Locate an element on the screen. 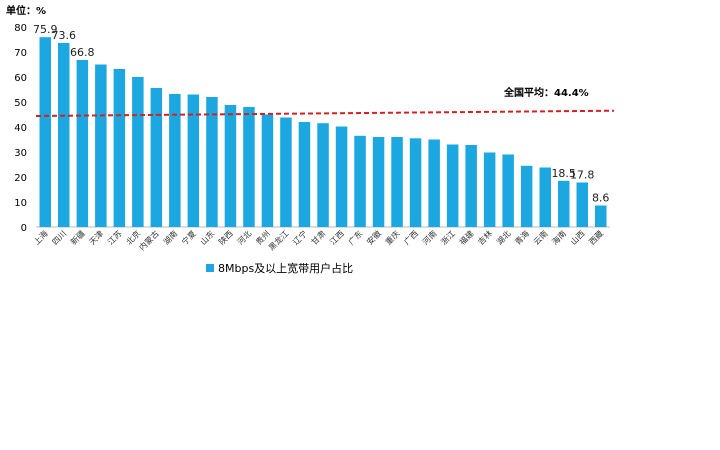  data-label: 17.8 is located at coordinates (582, 175).